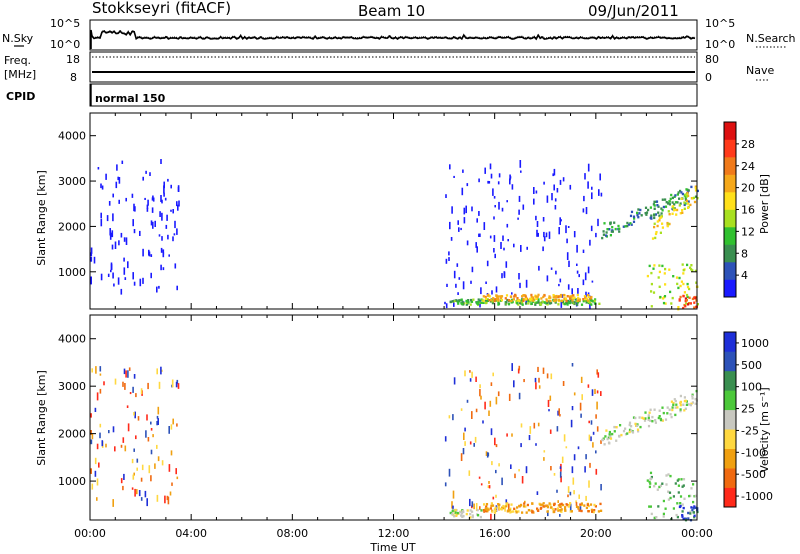 This screenshot has height=554, width=800. What do you see at coordinates (748, 419) in the screenshot?
I see `velocity-colorbar: 1000 500 100 25 -25 -100 -500 -1000` at bounding box center [748, 419].